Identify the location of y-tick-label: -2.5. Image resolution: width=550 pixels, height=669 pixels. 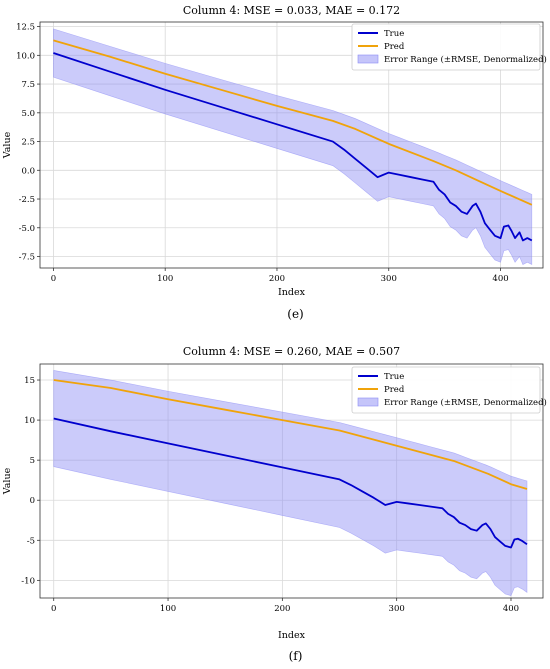
(27, 200).